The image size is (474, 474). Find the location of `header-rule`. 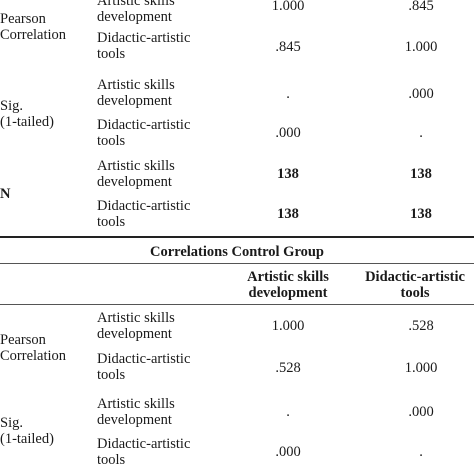

header-rule is located at coordinates (237, 304).